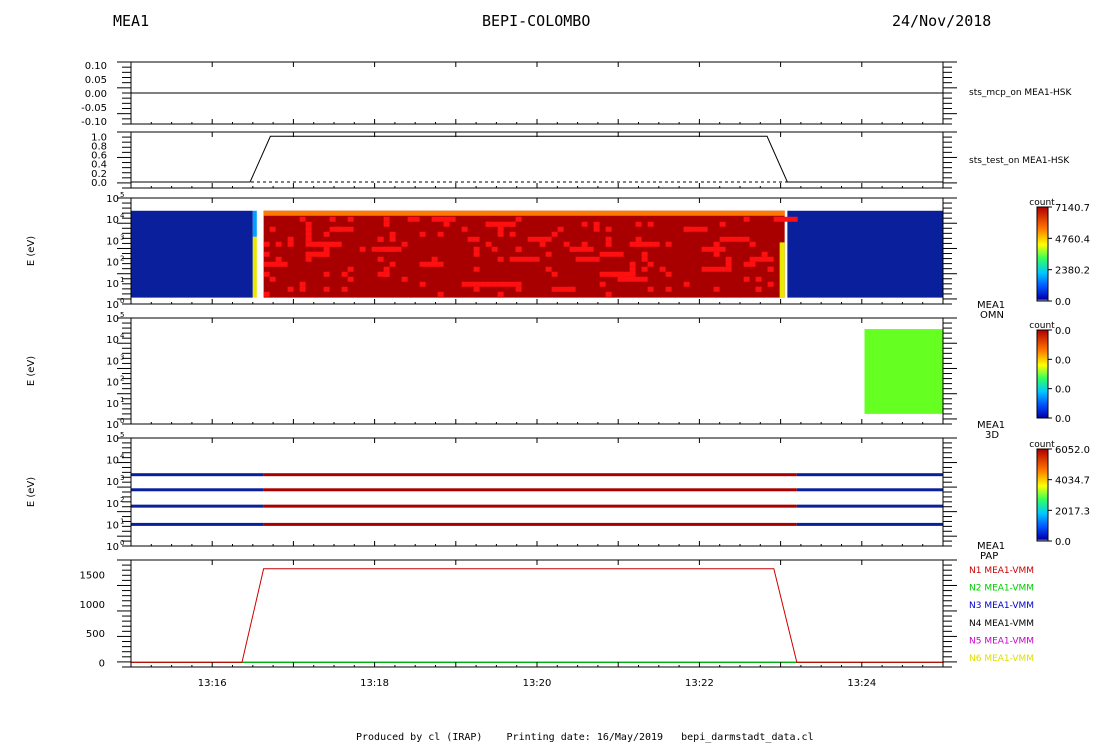  Describe the element at coordinates (122, 357) in the screenshot. I see `3d-y-tick-label-exp: 3` at that location.